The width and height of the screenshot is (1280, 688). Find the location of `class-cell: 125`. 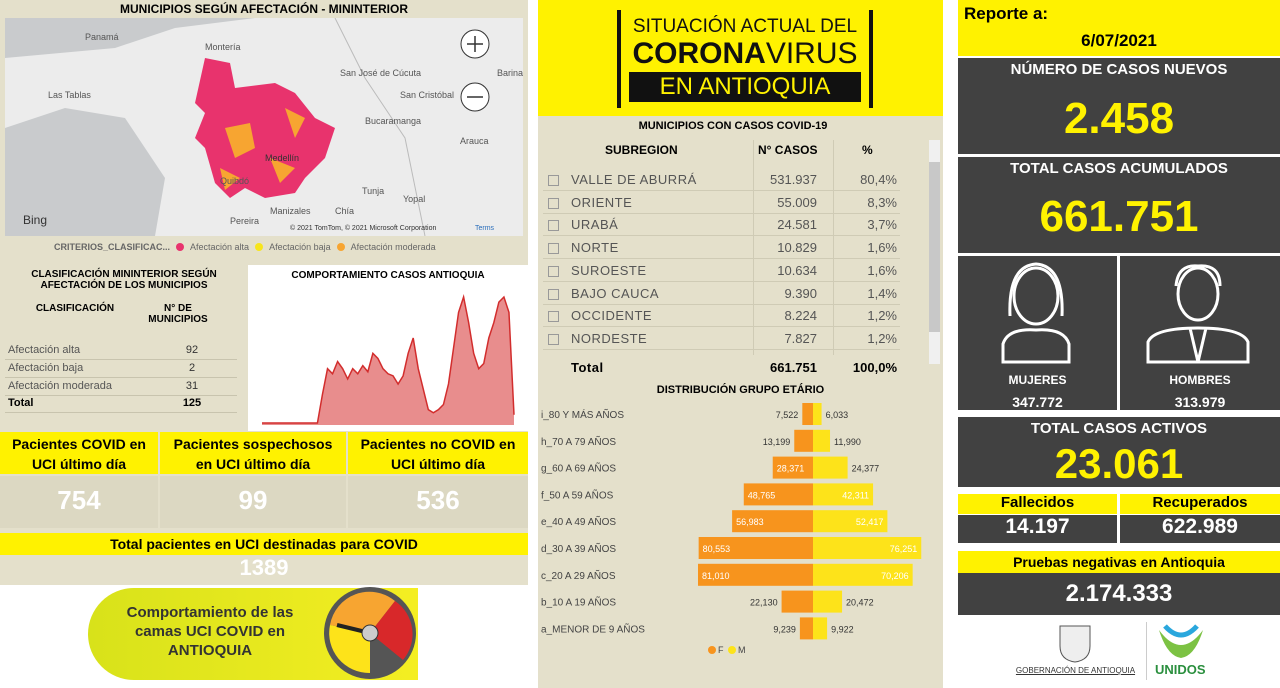

class-cell: 125 is located at coordinates (192, 403).